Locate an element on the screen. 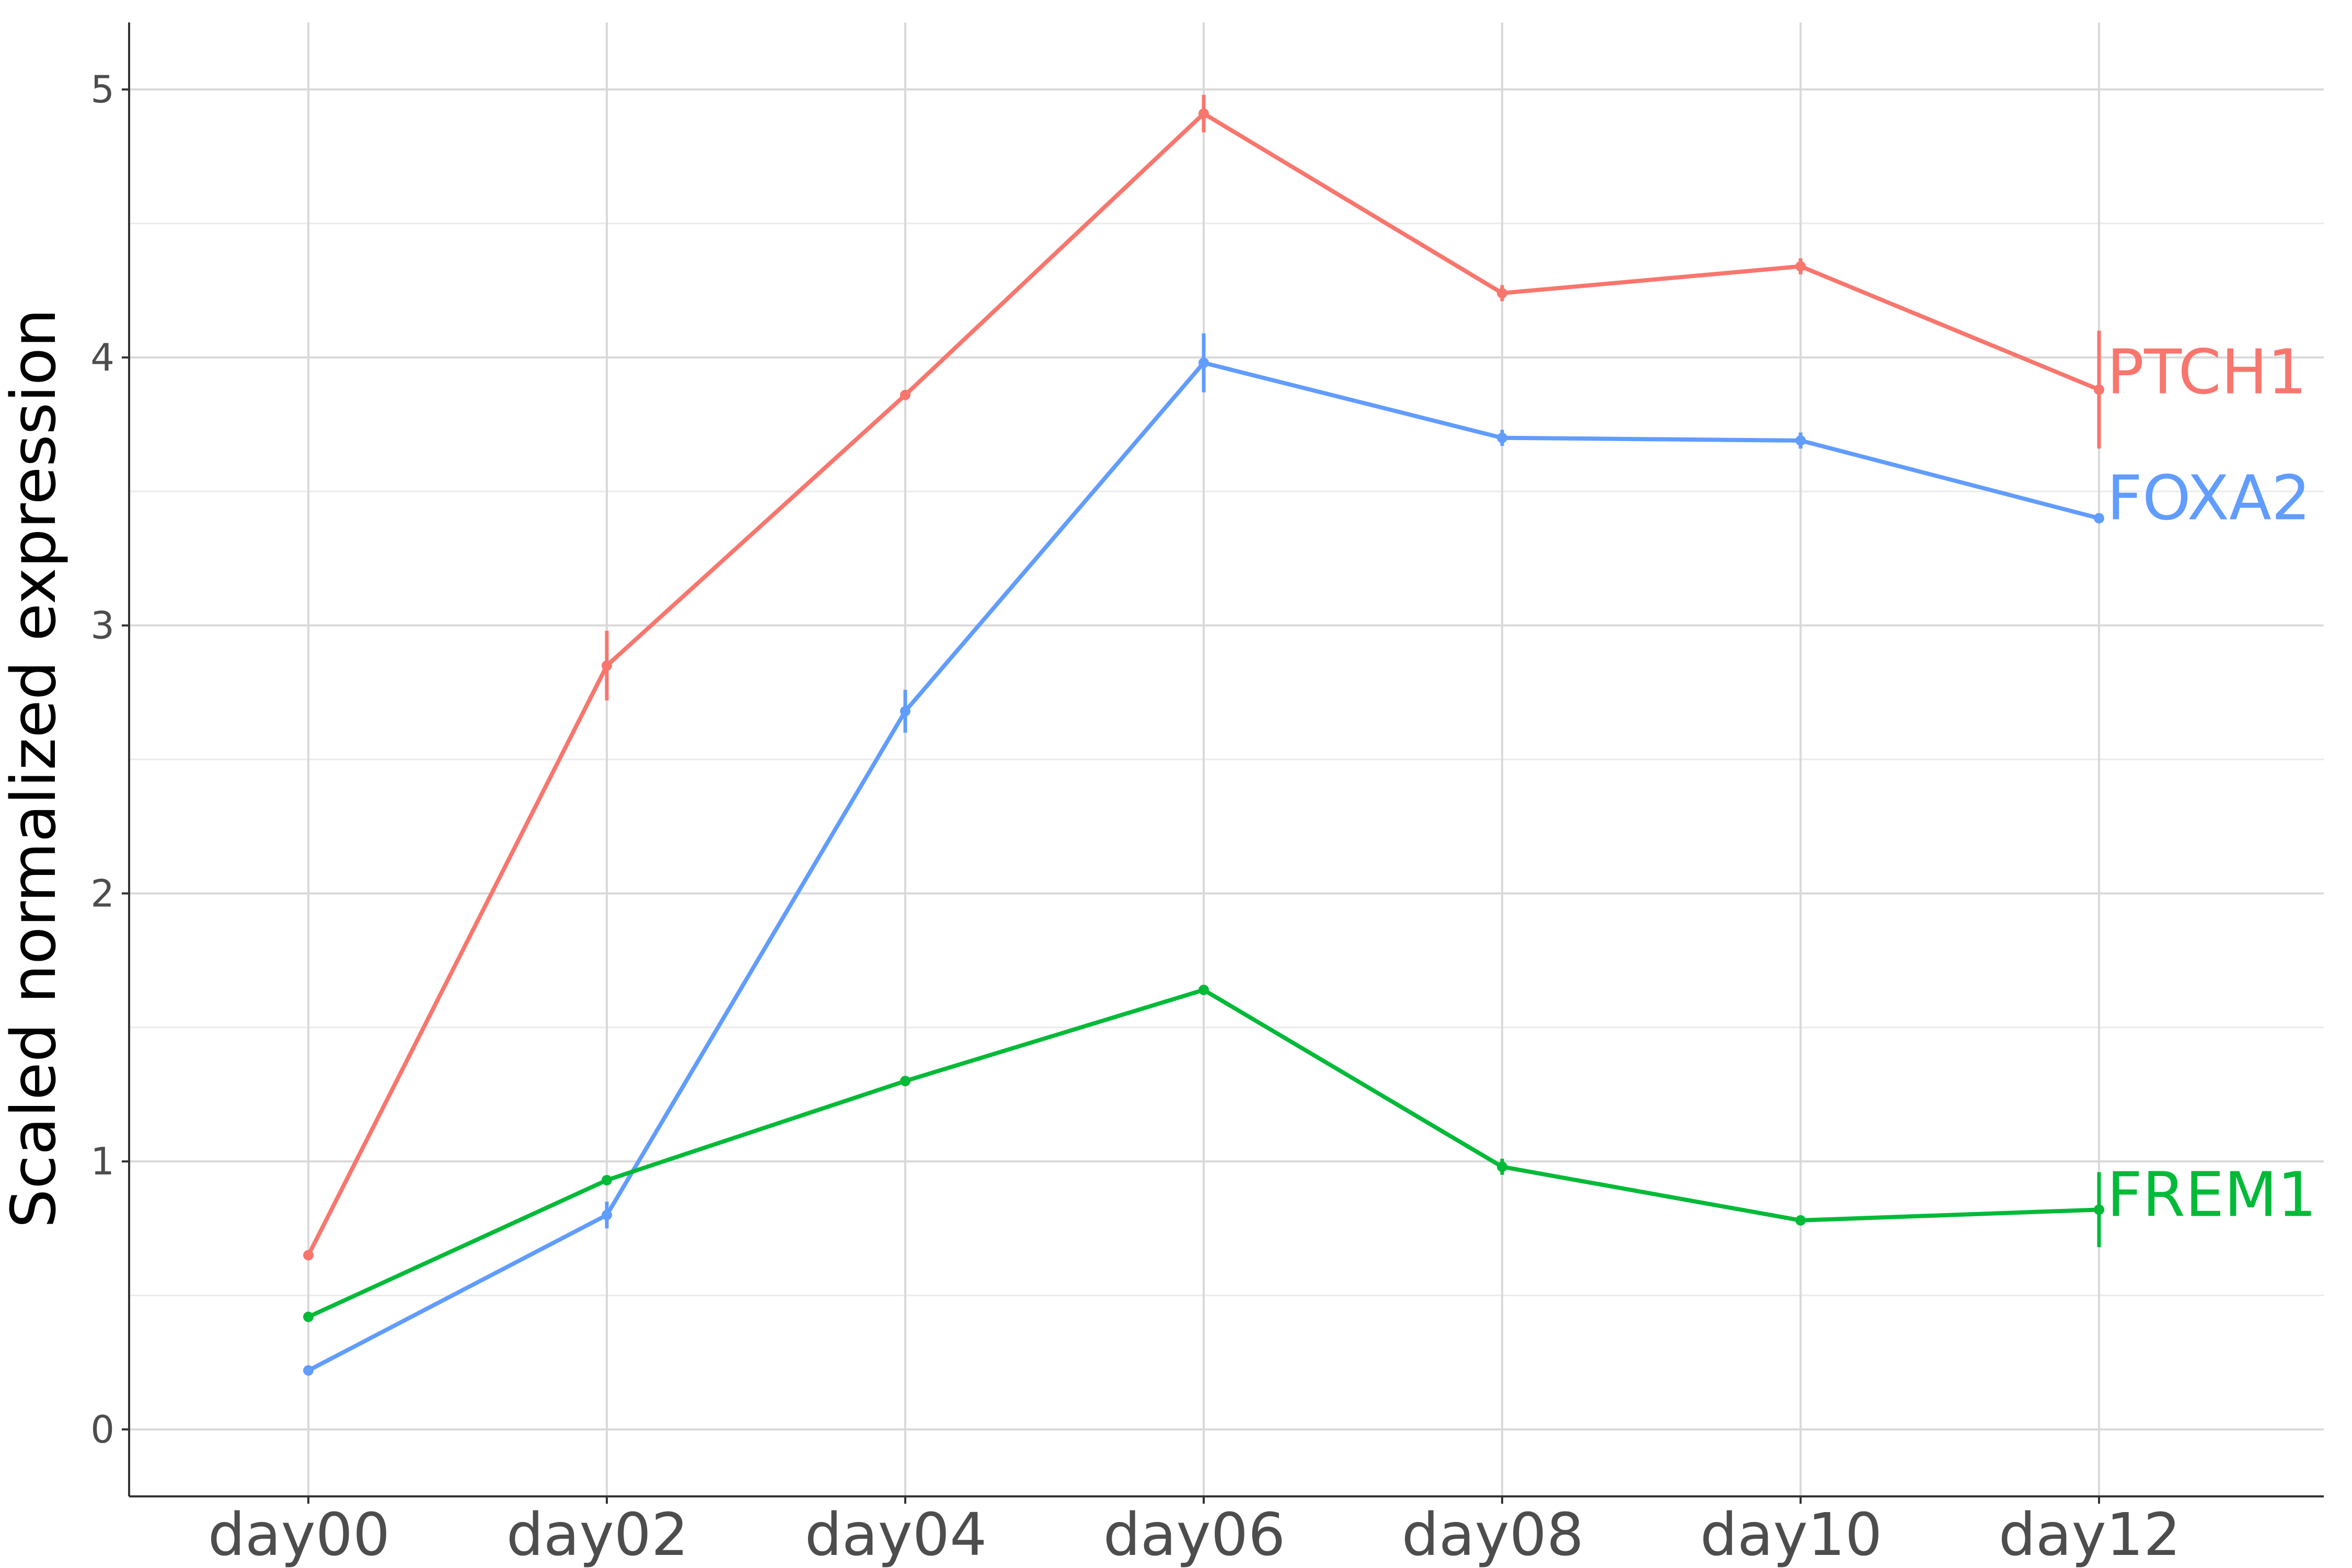  x-tick-label: day08 is located at coordinates (1493, 1534).